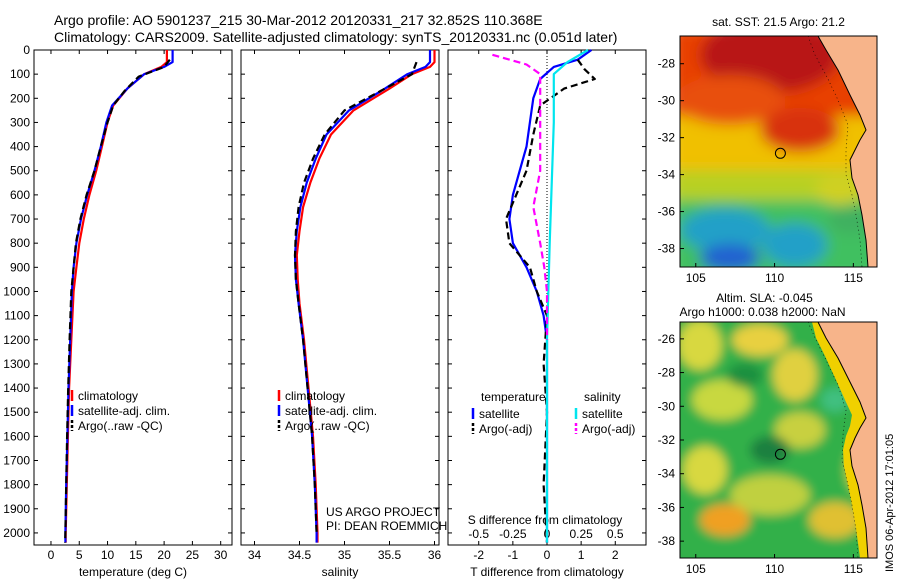 The height and width of the screenshot is (580, 900). What do you see at coordinates (16, 485) in the screenshot?
I see `depth-tick-label: 1800` at bounding box center [16, 485].